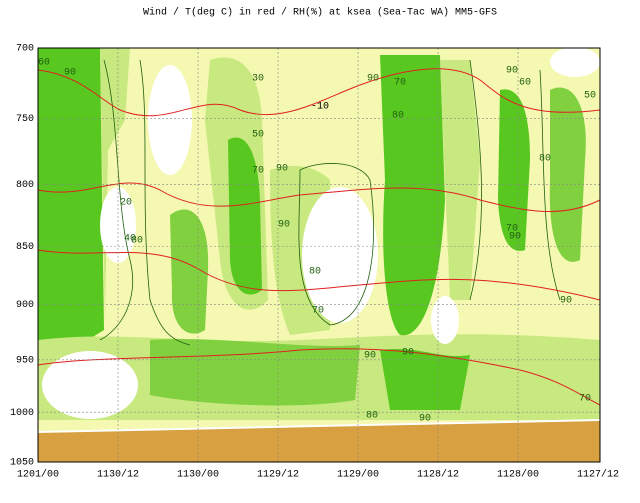 This screenshot has width=640, height=503. What do you see at coordinates (25, 185) in the screenshot?
I see `y-tick-label: 800` at bounding box center [25, 185].